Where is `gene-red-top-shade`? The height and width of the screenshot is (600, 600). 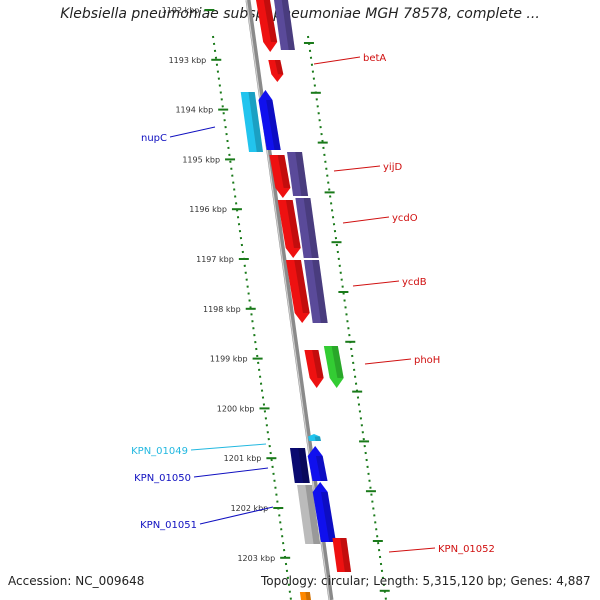
gene-red-top-shade is located at coordinates (270, 21).